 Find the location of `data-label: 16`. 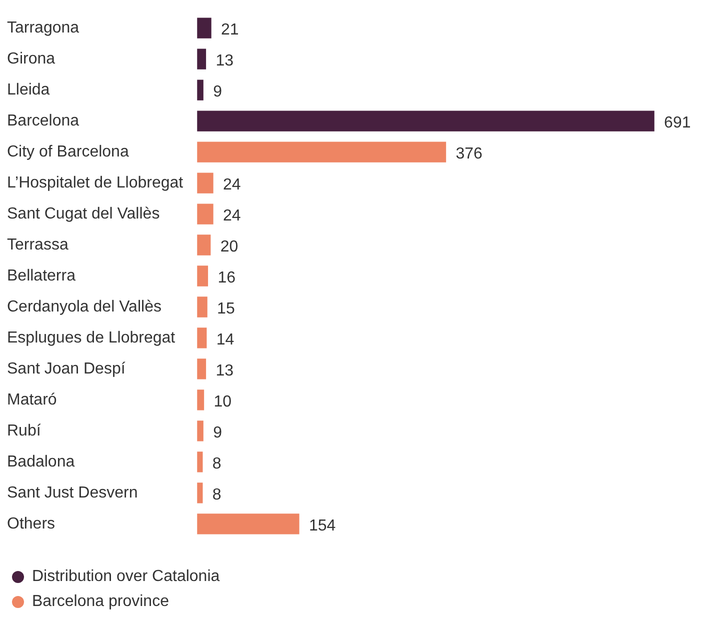

data-label: 16 is located at coordinates (227, 277).